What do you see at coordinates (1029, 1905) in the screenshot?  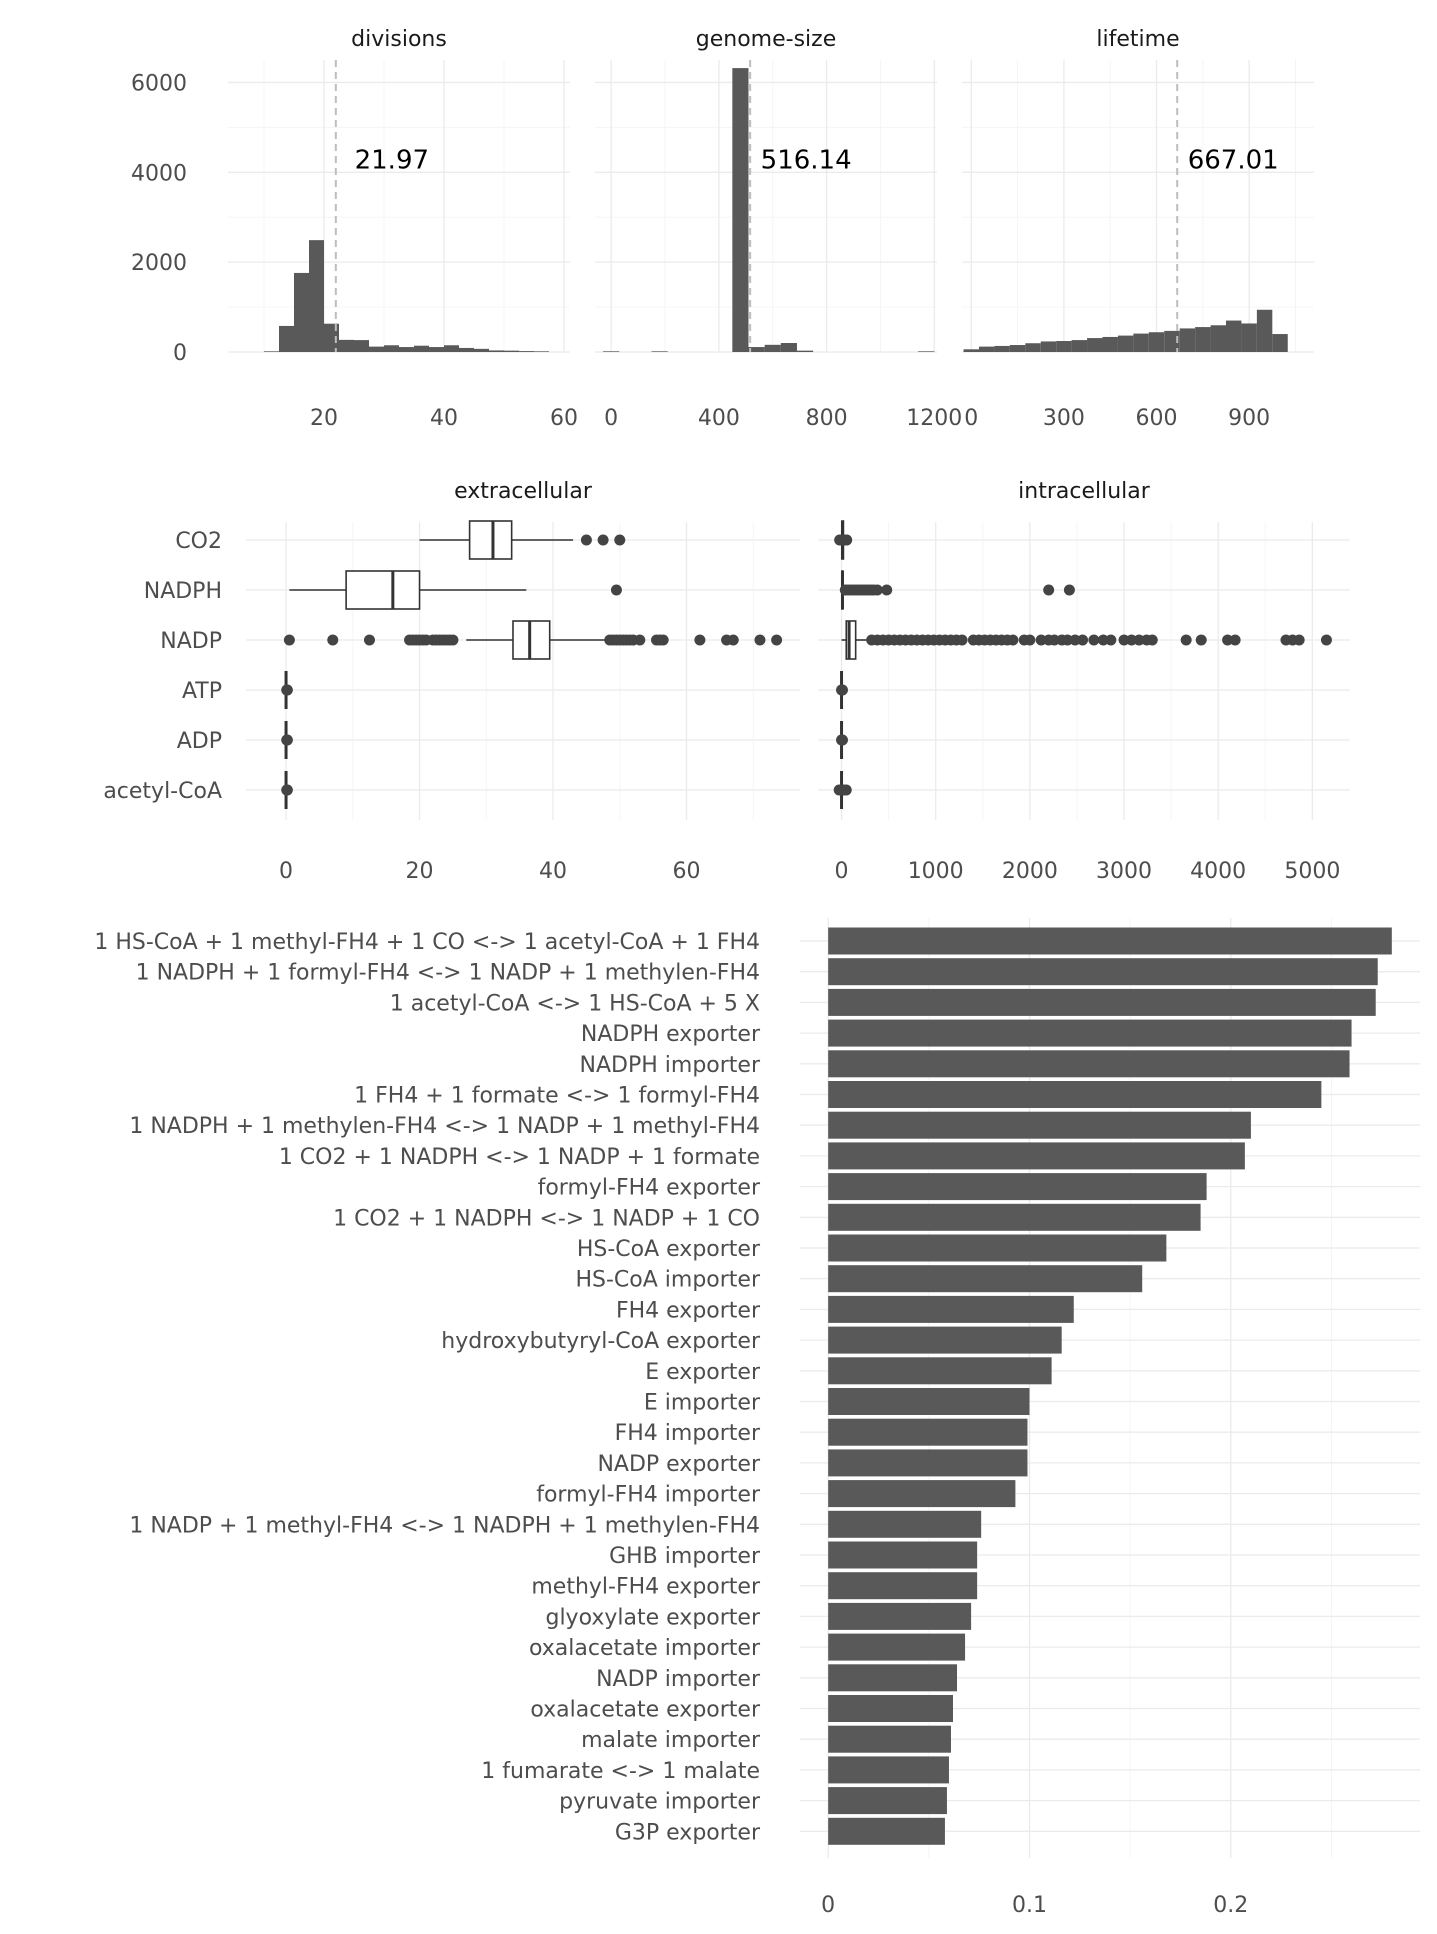 I see `x-tick-label: 0.1` at bounding box center [1029, 1905].